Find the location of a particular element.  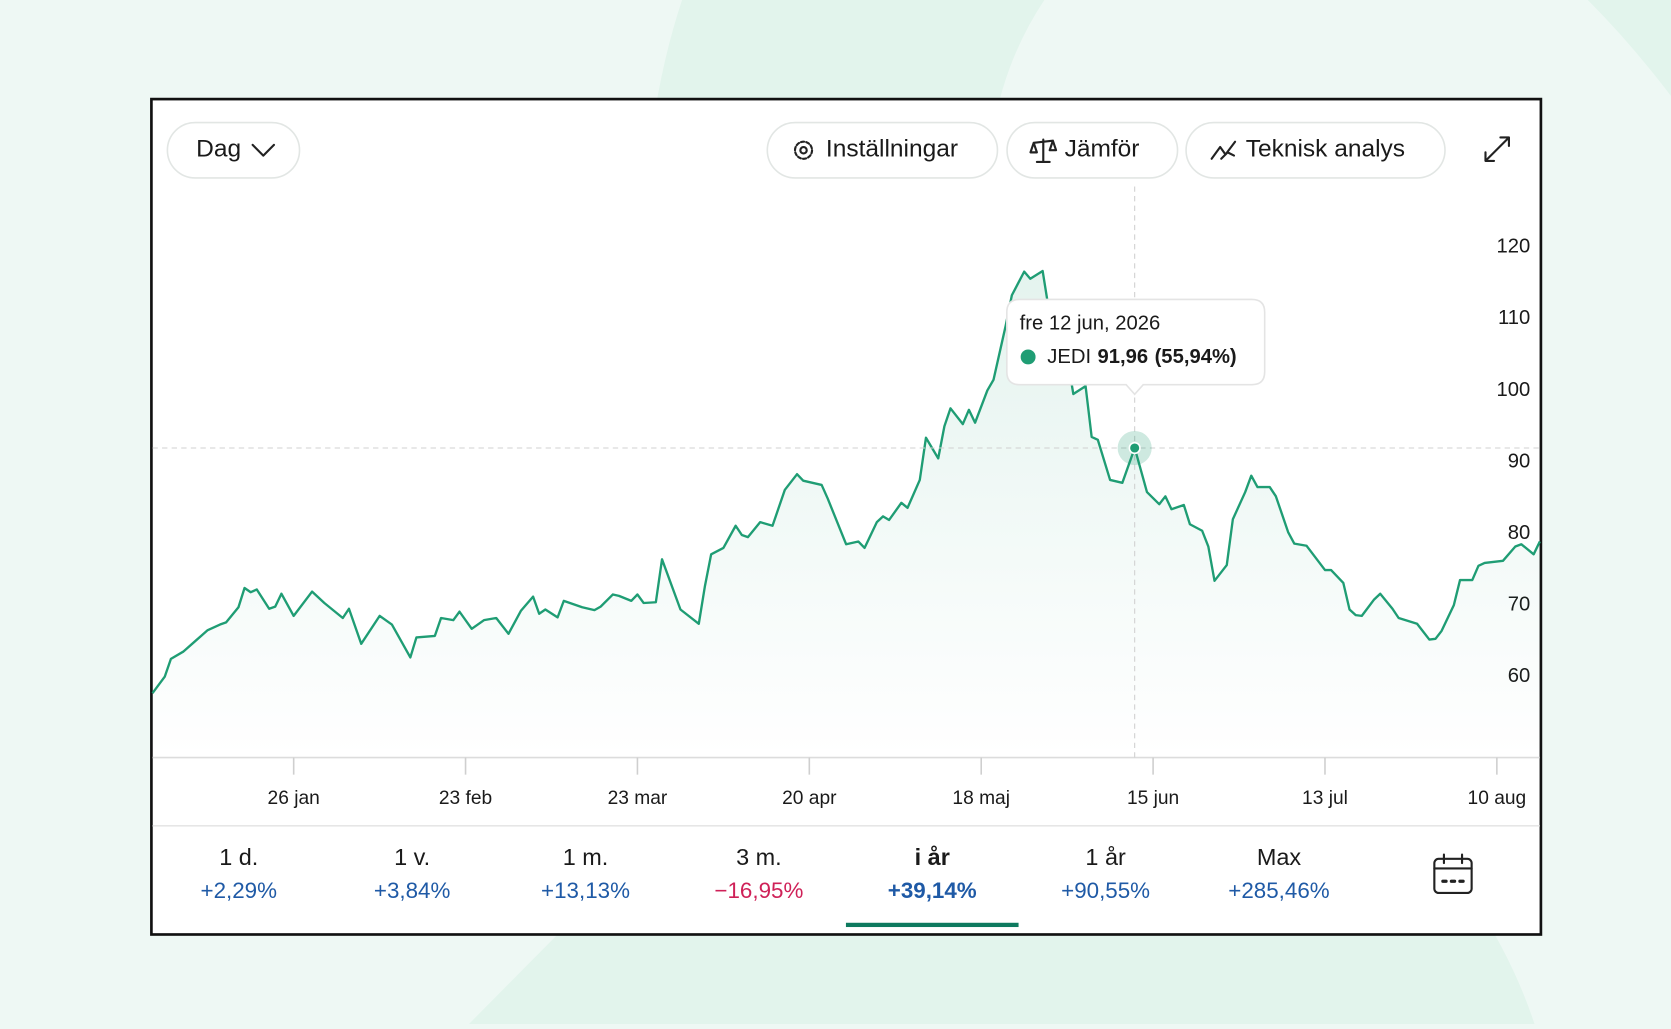

x-tick-label: 15 jun is located at coordinates (1153, 798).